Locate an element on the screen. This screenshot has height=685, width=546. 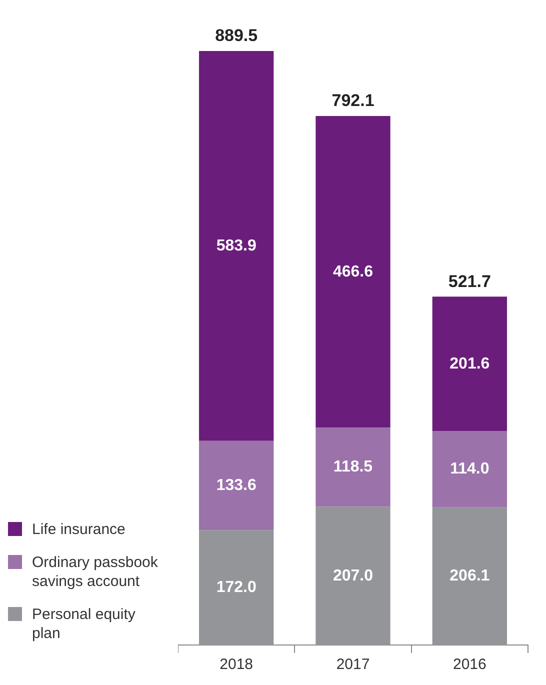
data-label: 118.5 is located at coordinates (353, 467).